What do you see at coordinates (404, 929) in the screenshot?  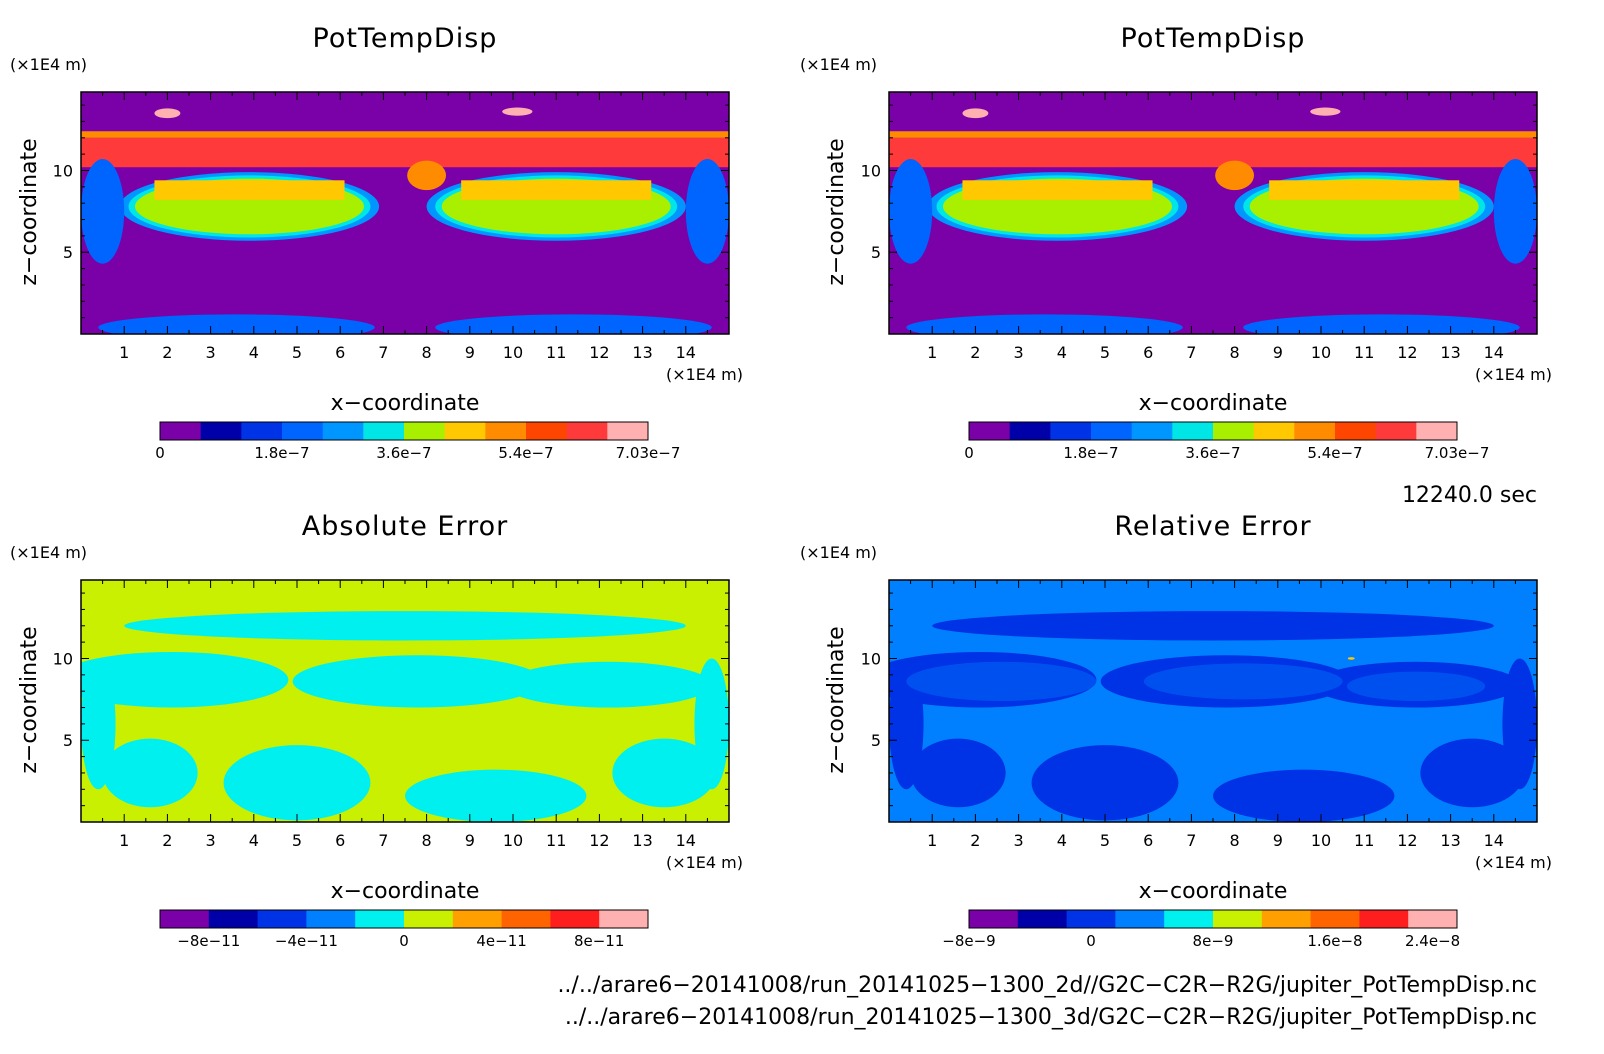 I see `colorbar: −8e−11 −4e−11 0 4e−11 8e−11` at bounding box center [404, 929].